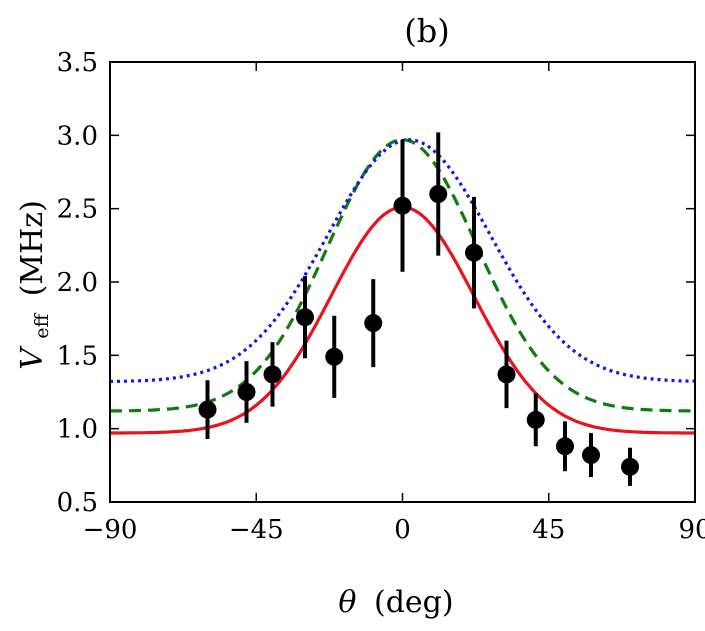  What do you see at coordinates (77, 430) in the screenshot?
I see `y-tick-label: 1.0` at bounding box center [77, 430].